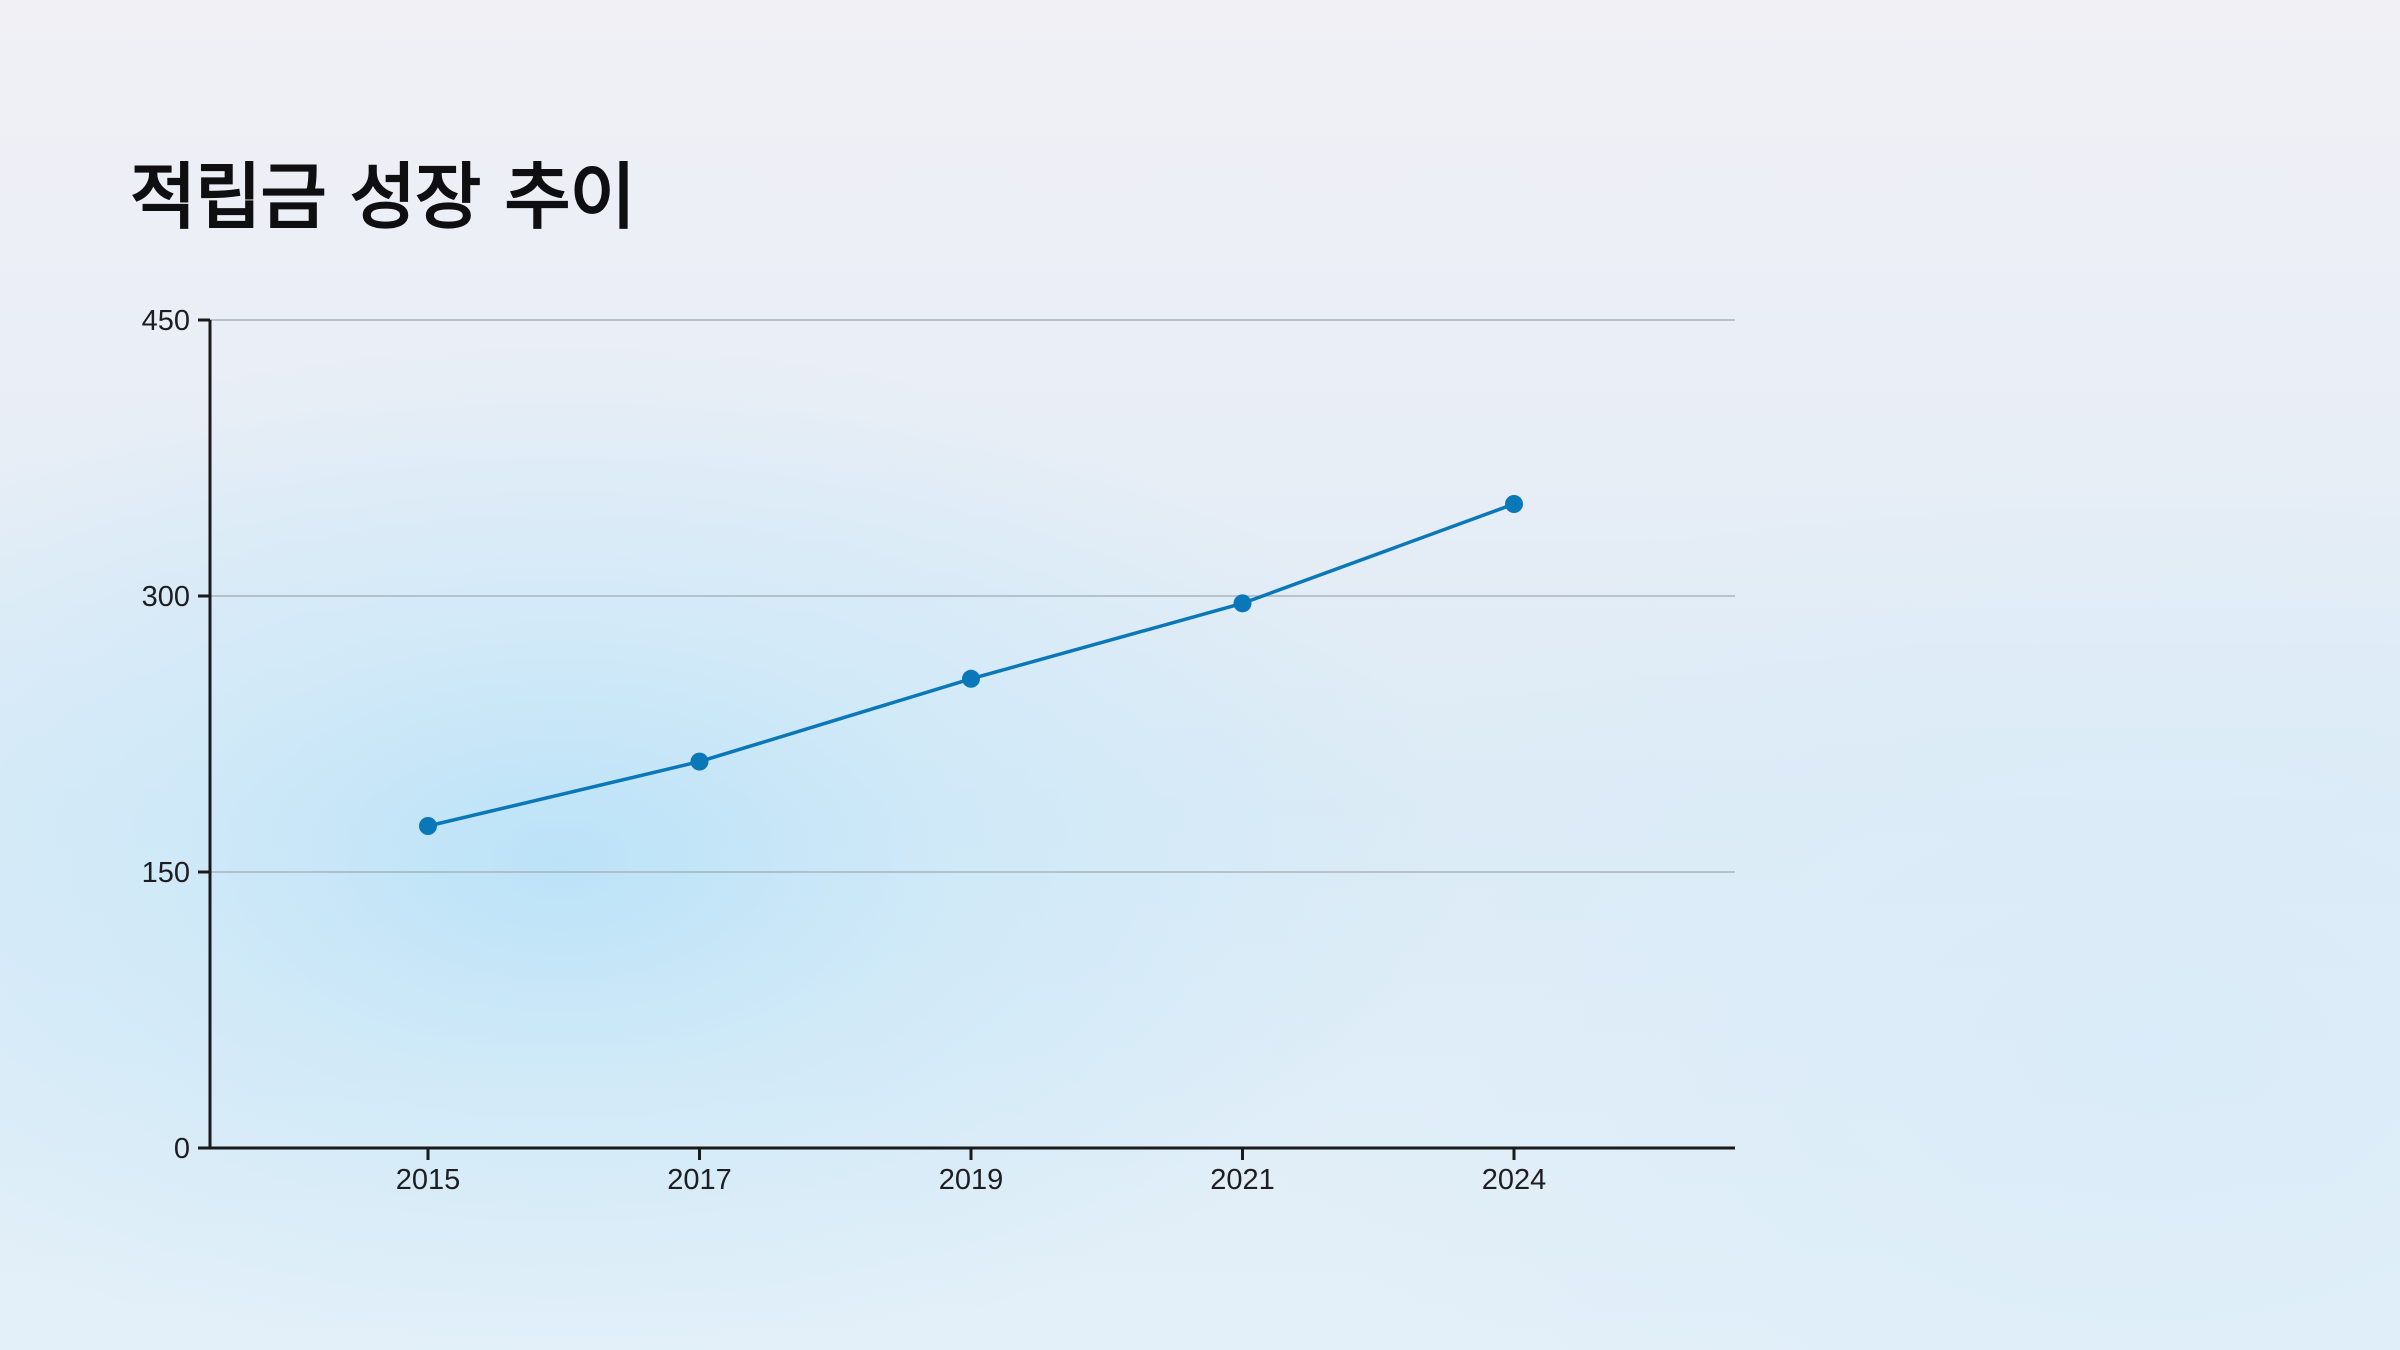  Describe the element at coordinates (699, 1180) in the screenshot. I see `x-tick-label: 2017` at that location.